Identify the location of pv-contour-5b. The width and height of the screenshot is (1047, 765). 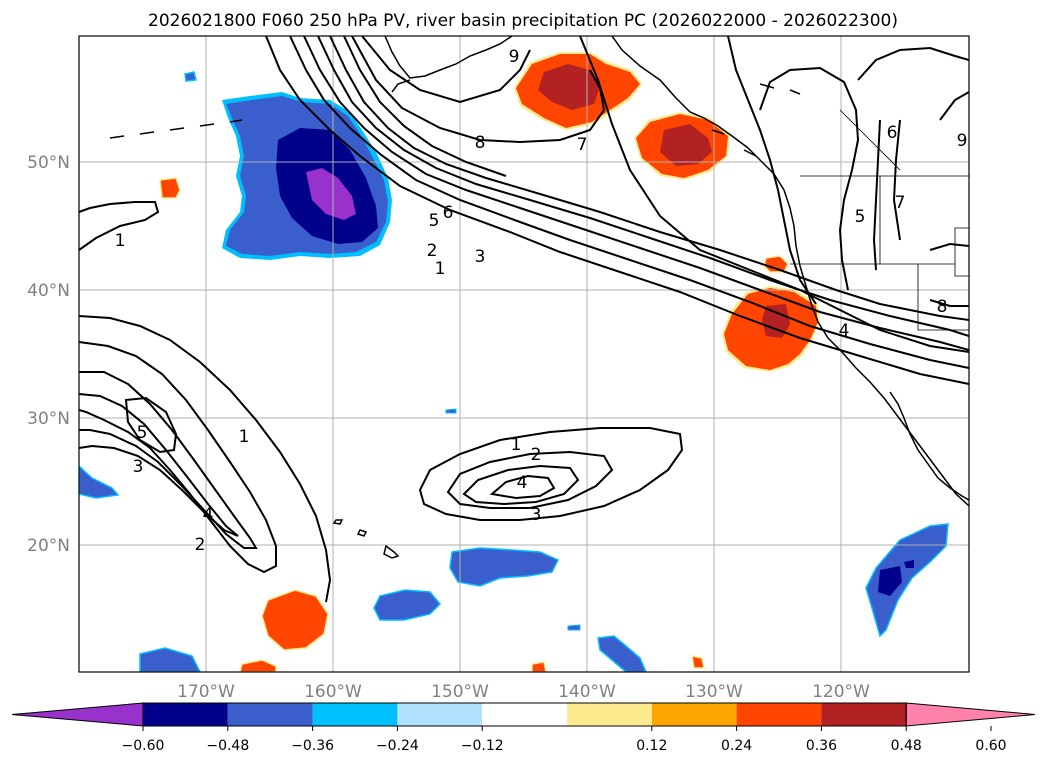
(151, 425).